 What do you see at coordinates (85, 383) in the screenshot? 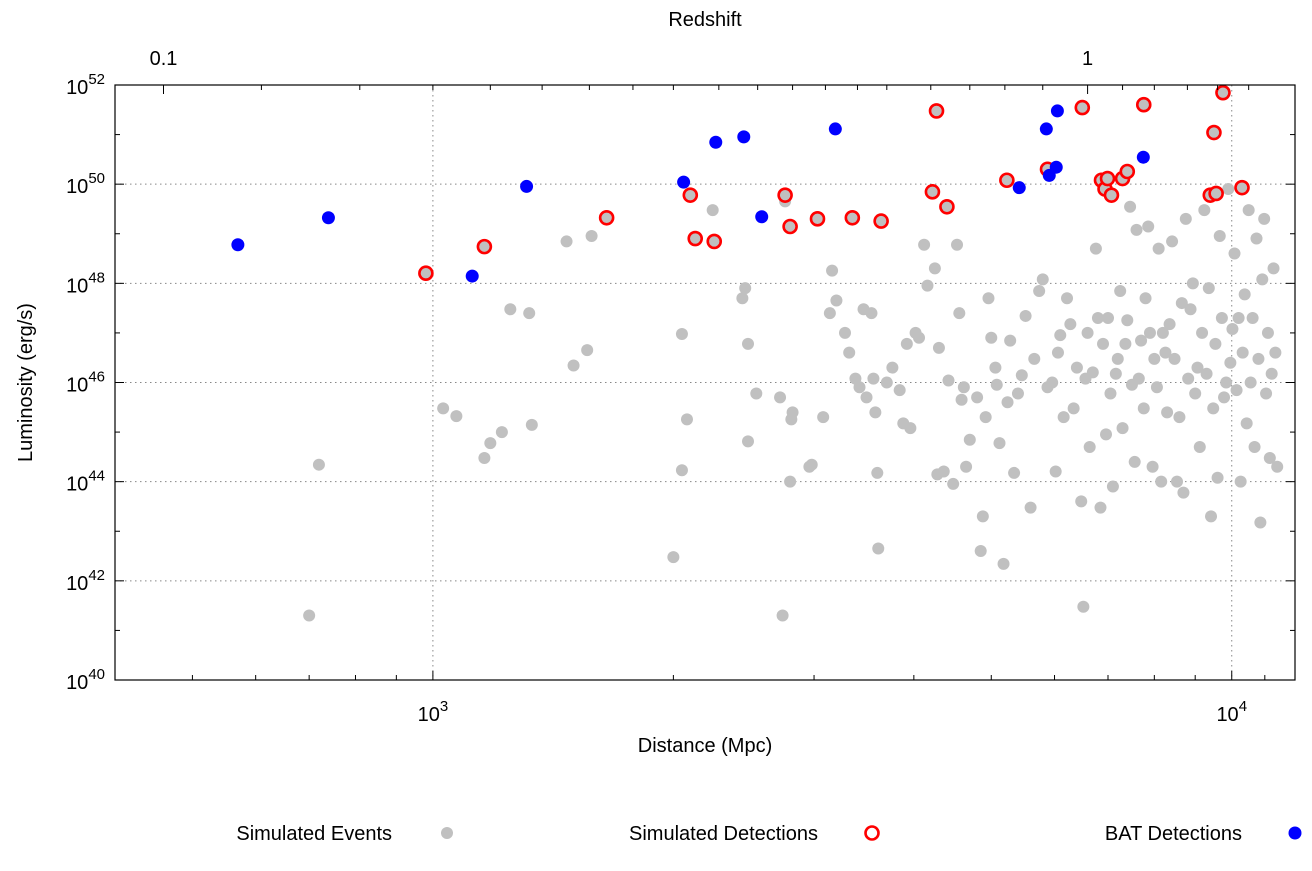
I see `y-tick-label: 1046` at bounding box center [85, 383].